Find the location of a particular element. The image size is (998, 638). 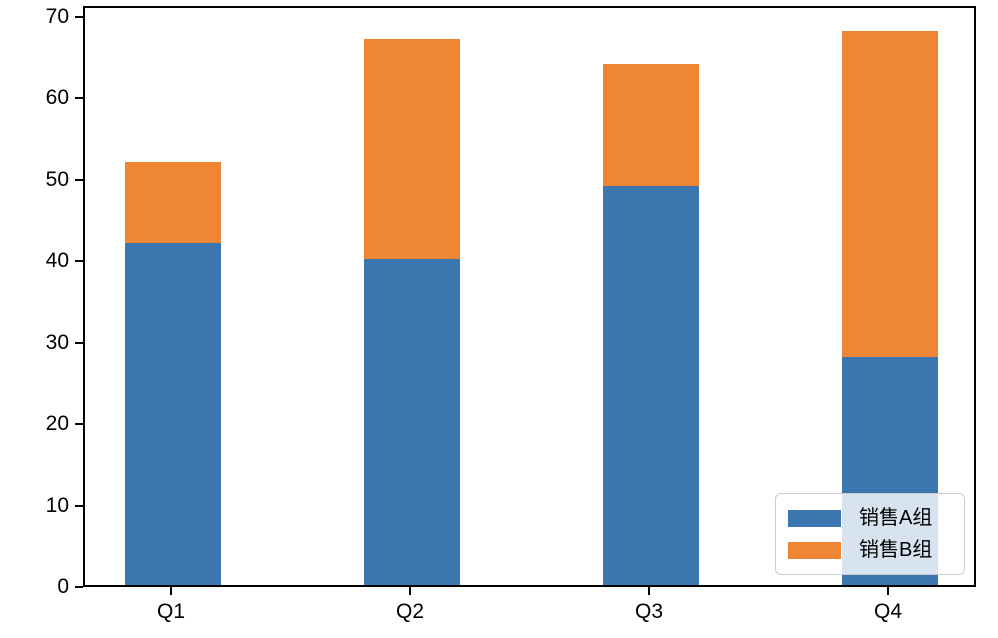

bar-q2-series-b is located at coordinates (412, 149).